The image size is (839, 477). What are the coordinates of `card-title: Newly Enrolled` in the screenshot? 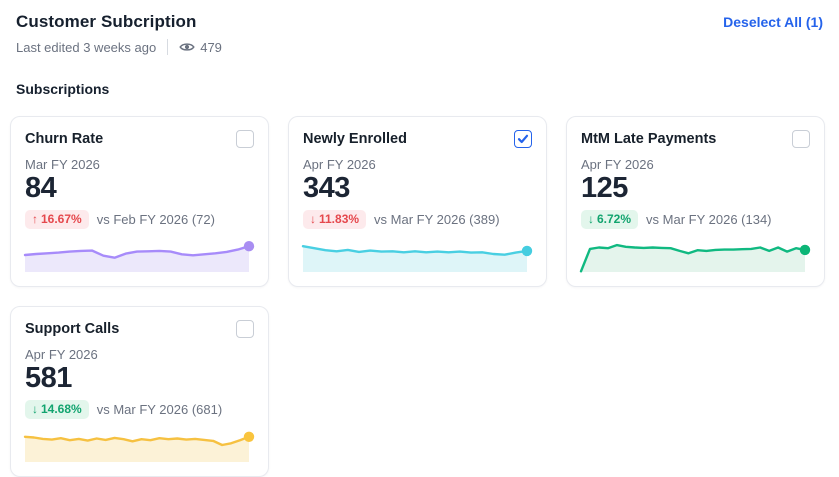 It's located at (355, 139).